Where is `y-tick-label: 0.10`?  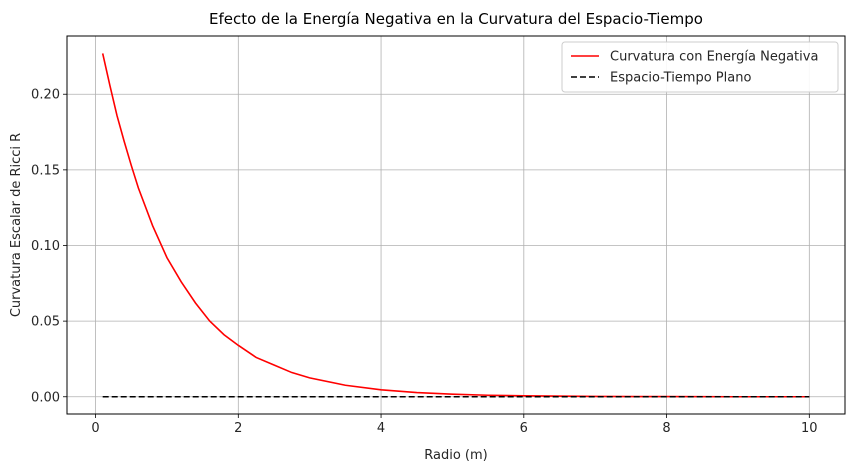 y-tick-label: 0.10 is located at coordinates (45, 246).